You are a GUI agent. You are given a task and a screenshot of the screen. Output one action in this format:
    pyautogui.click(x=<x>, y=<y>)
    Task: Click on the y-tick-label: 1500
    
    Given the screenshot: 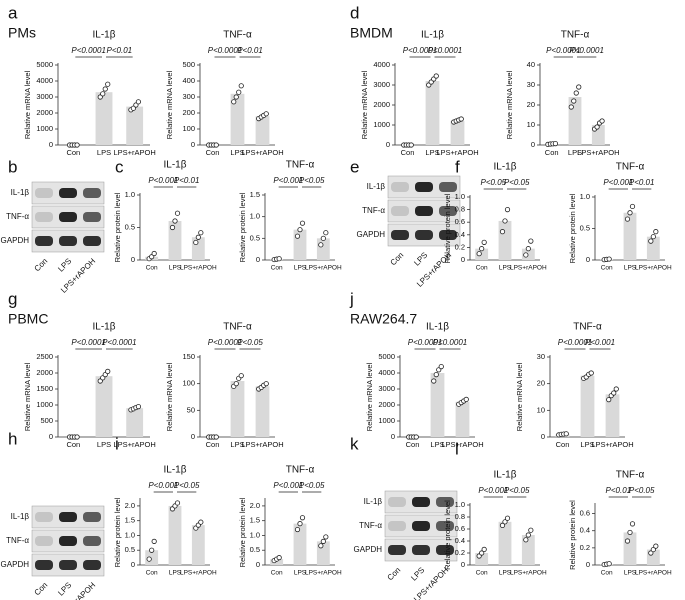 What is the action you would take?
    pyautogui.click(x=44, y=388)
    